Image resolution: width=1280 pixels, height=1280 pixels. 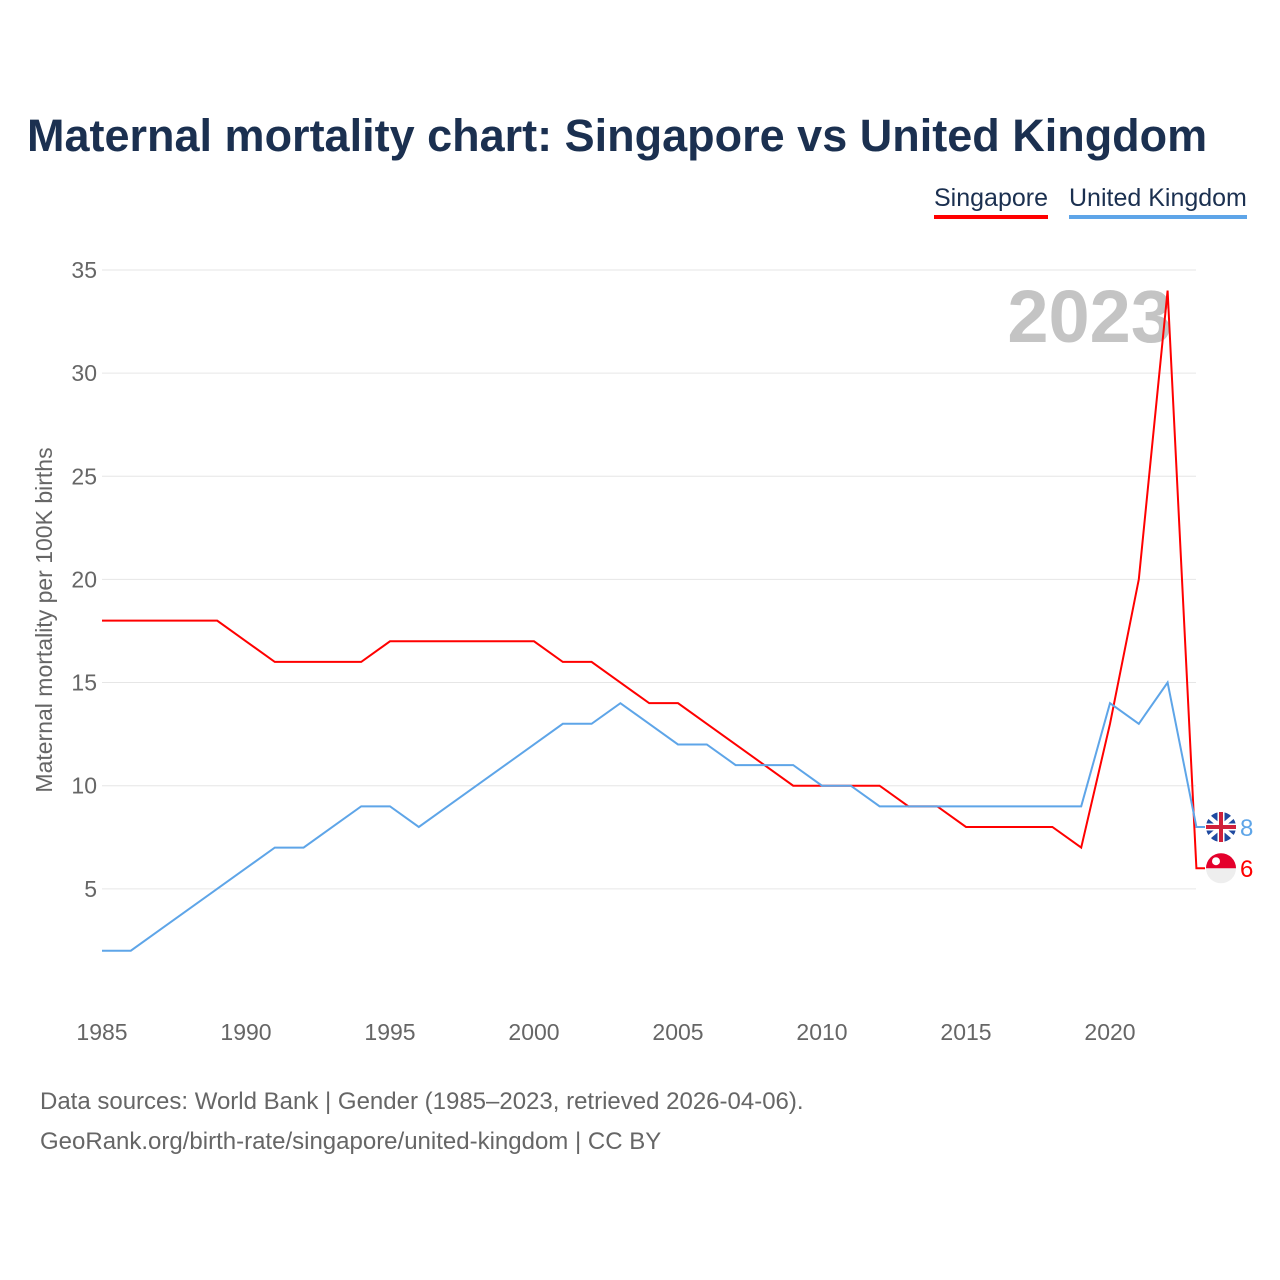 What do you see at coordinates (1216, 861) in the screenshot?
I see `crescent-icon` at bounding box center [1216, 861].